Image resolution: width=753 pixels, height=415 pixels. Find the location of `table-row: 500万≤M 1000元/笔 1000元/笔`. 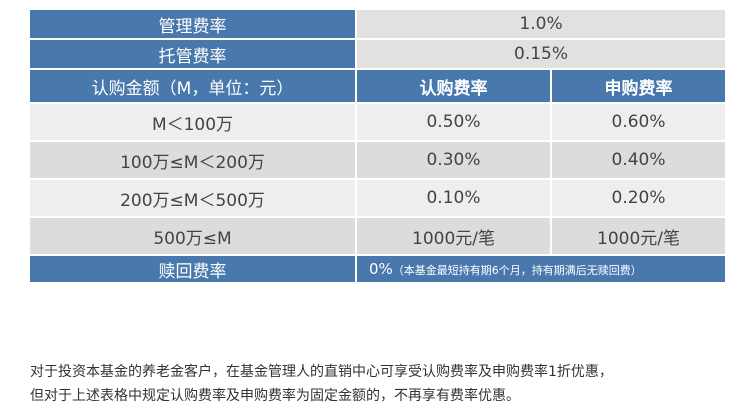

table-row: 500万≤M 1000元/笔 1000元/笔 is located at coordinates (378, 236).